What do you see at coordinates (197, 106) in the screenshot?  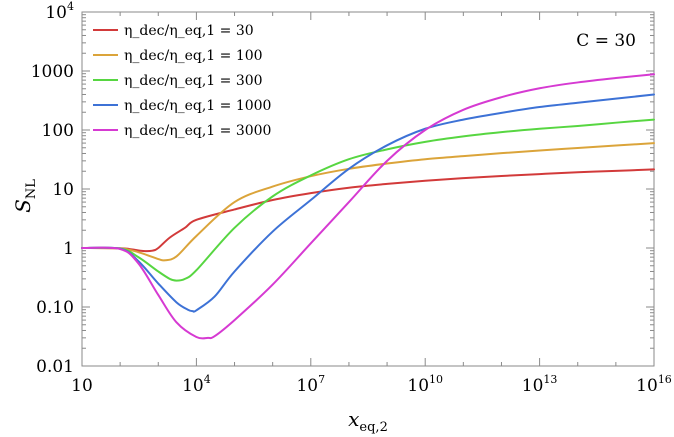 I see `legend-label-4: η_dec/η_eq,1 = 1000` at bounding box center [197, 106].